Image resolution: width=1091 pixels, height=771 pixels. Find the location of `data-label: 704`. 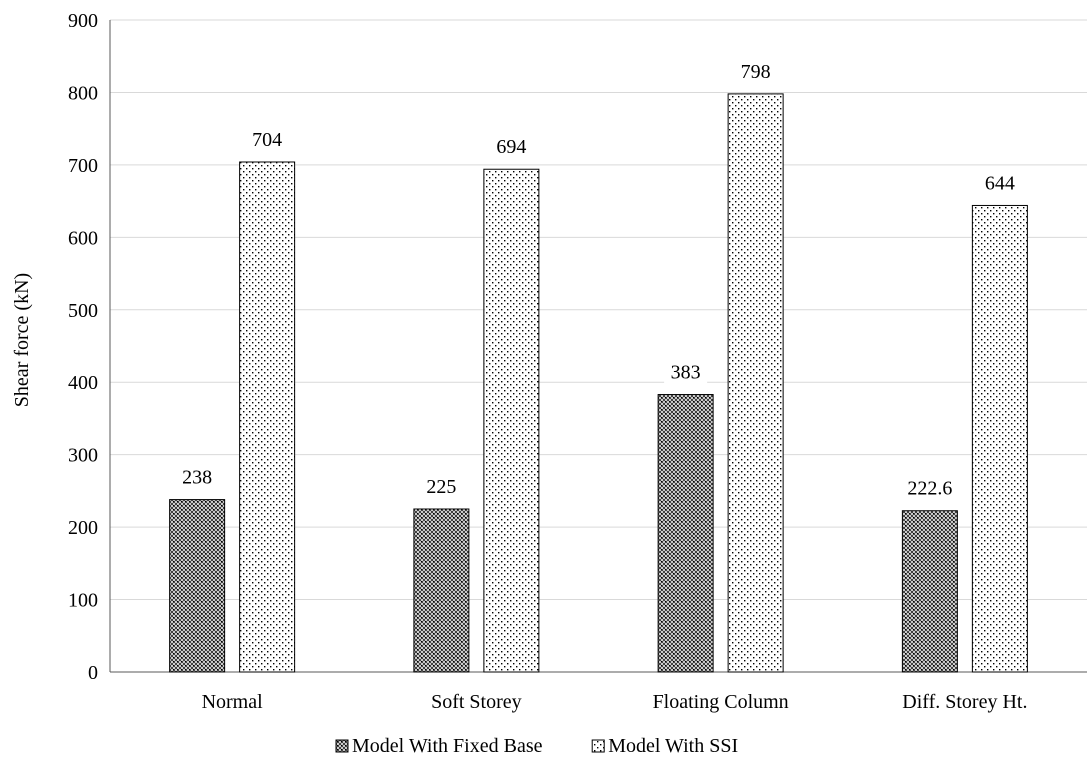

data-label: 704 is located at coordinates (267, 140).